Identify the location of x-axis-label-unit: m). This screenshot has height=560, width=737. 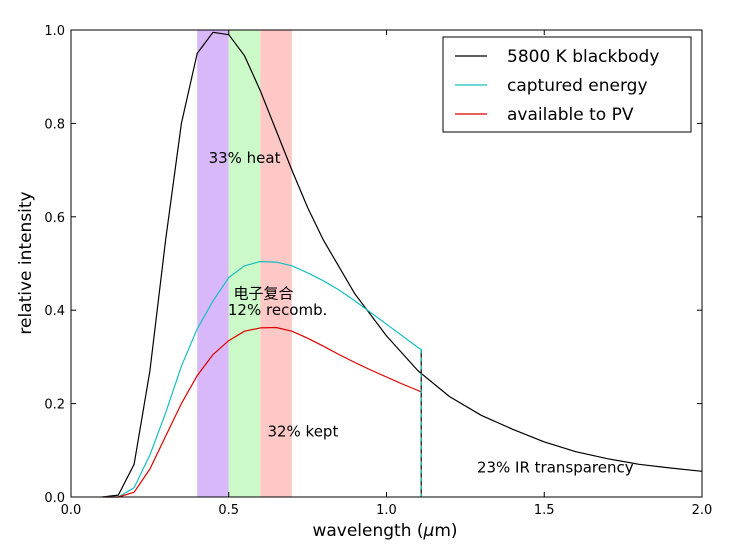
(445, 531).